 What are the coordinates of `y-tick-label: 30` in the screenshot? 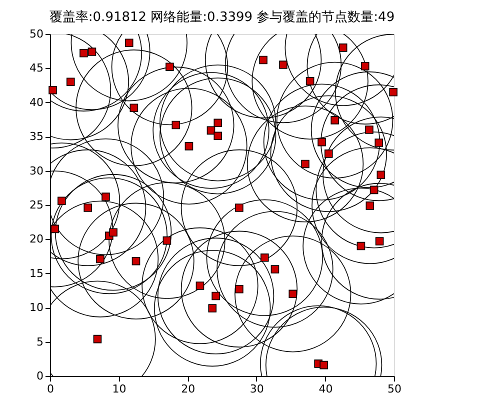 It's located at (37, 171).